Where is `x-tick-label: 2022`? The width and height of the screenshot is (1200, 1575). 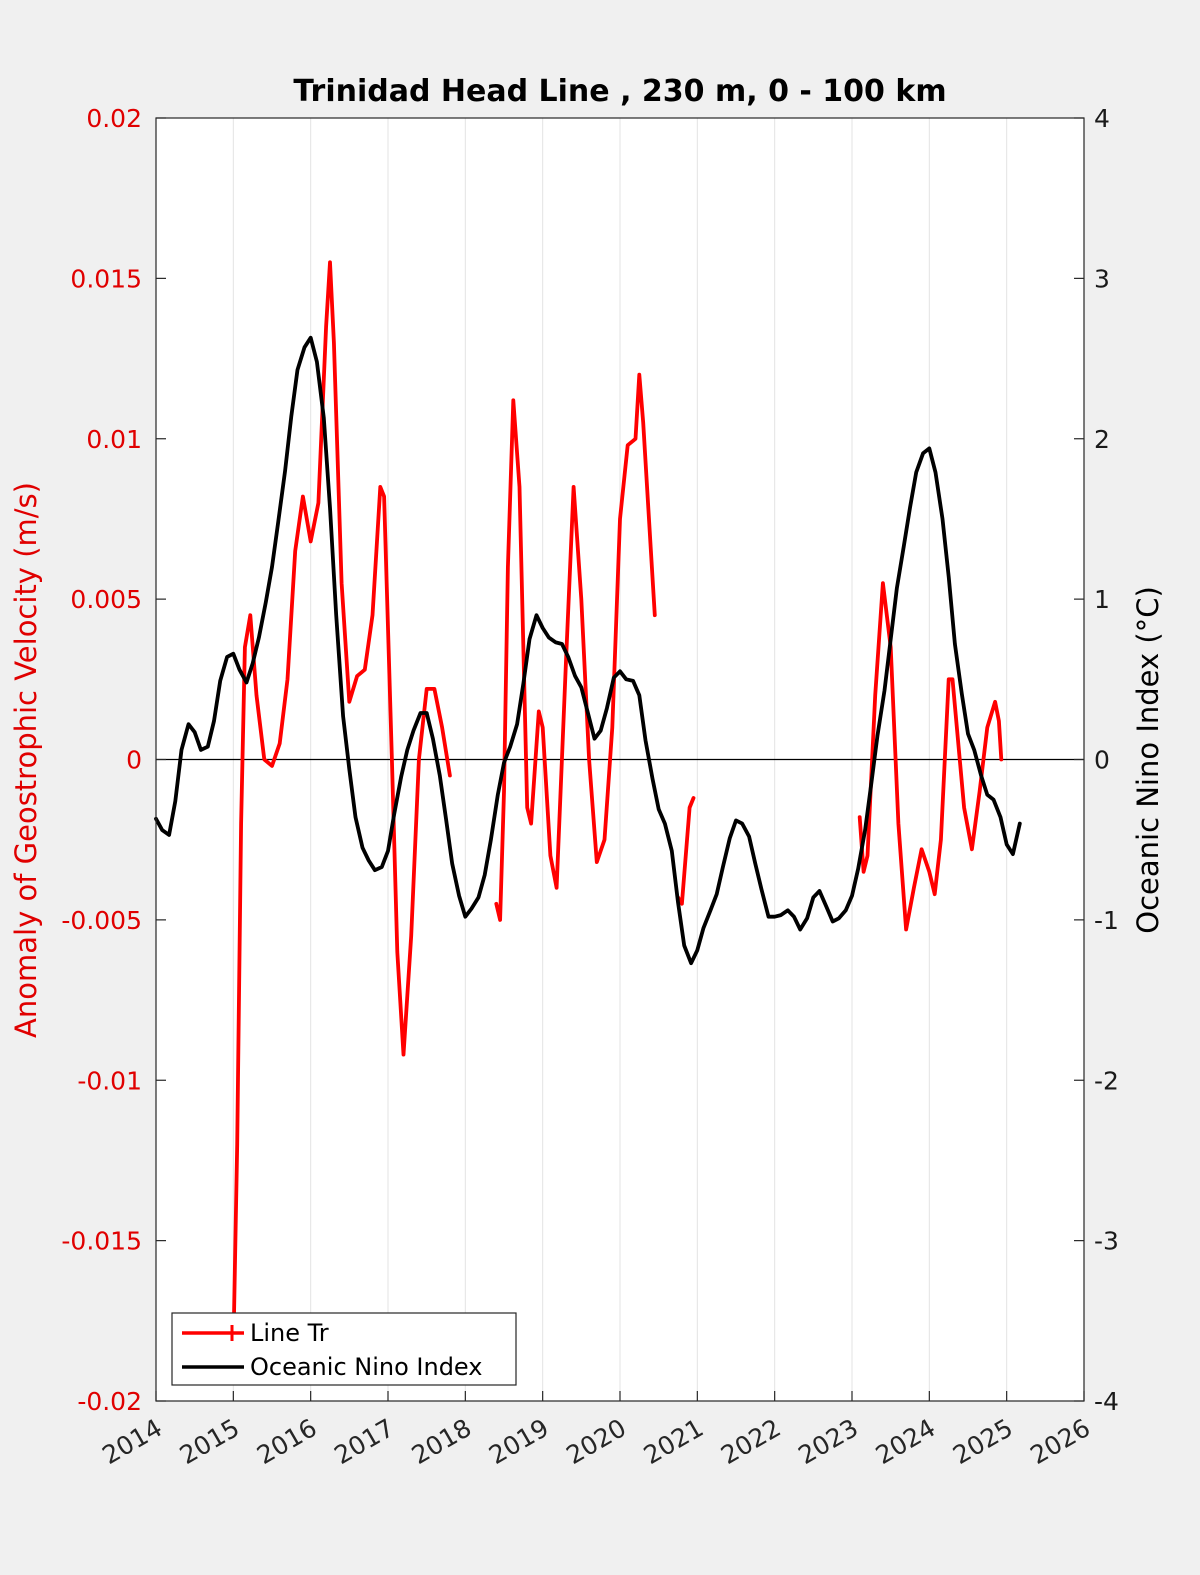
x-tick-label: 2022 is located at coordinates (751, 1441).